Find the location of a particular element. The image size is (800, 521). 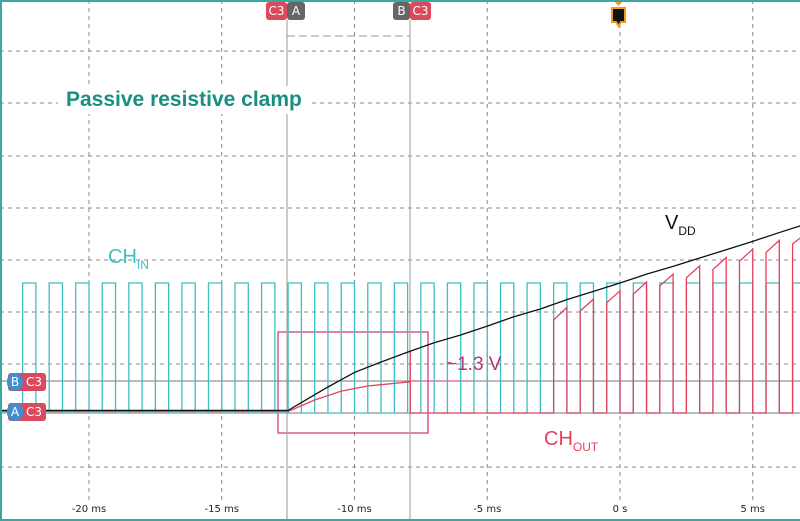

ch-in-label: CHIN is located at coordinates (128, 259).